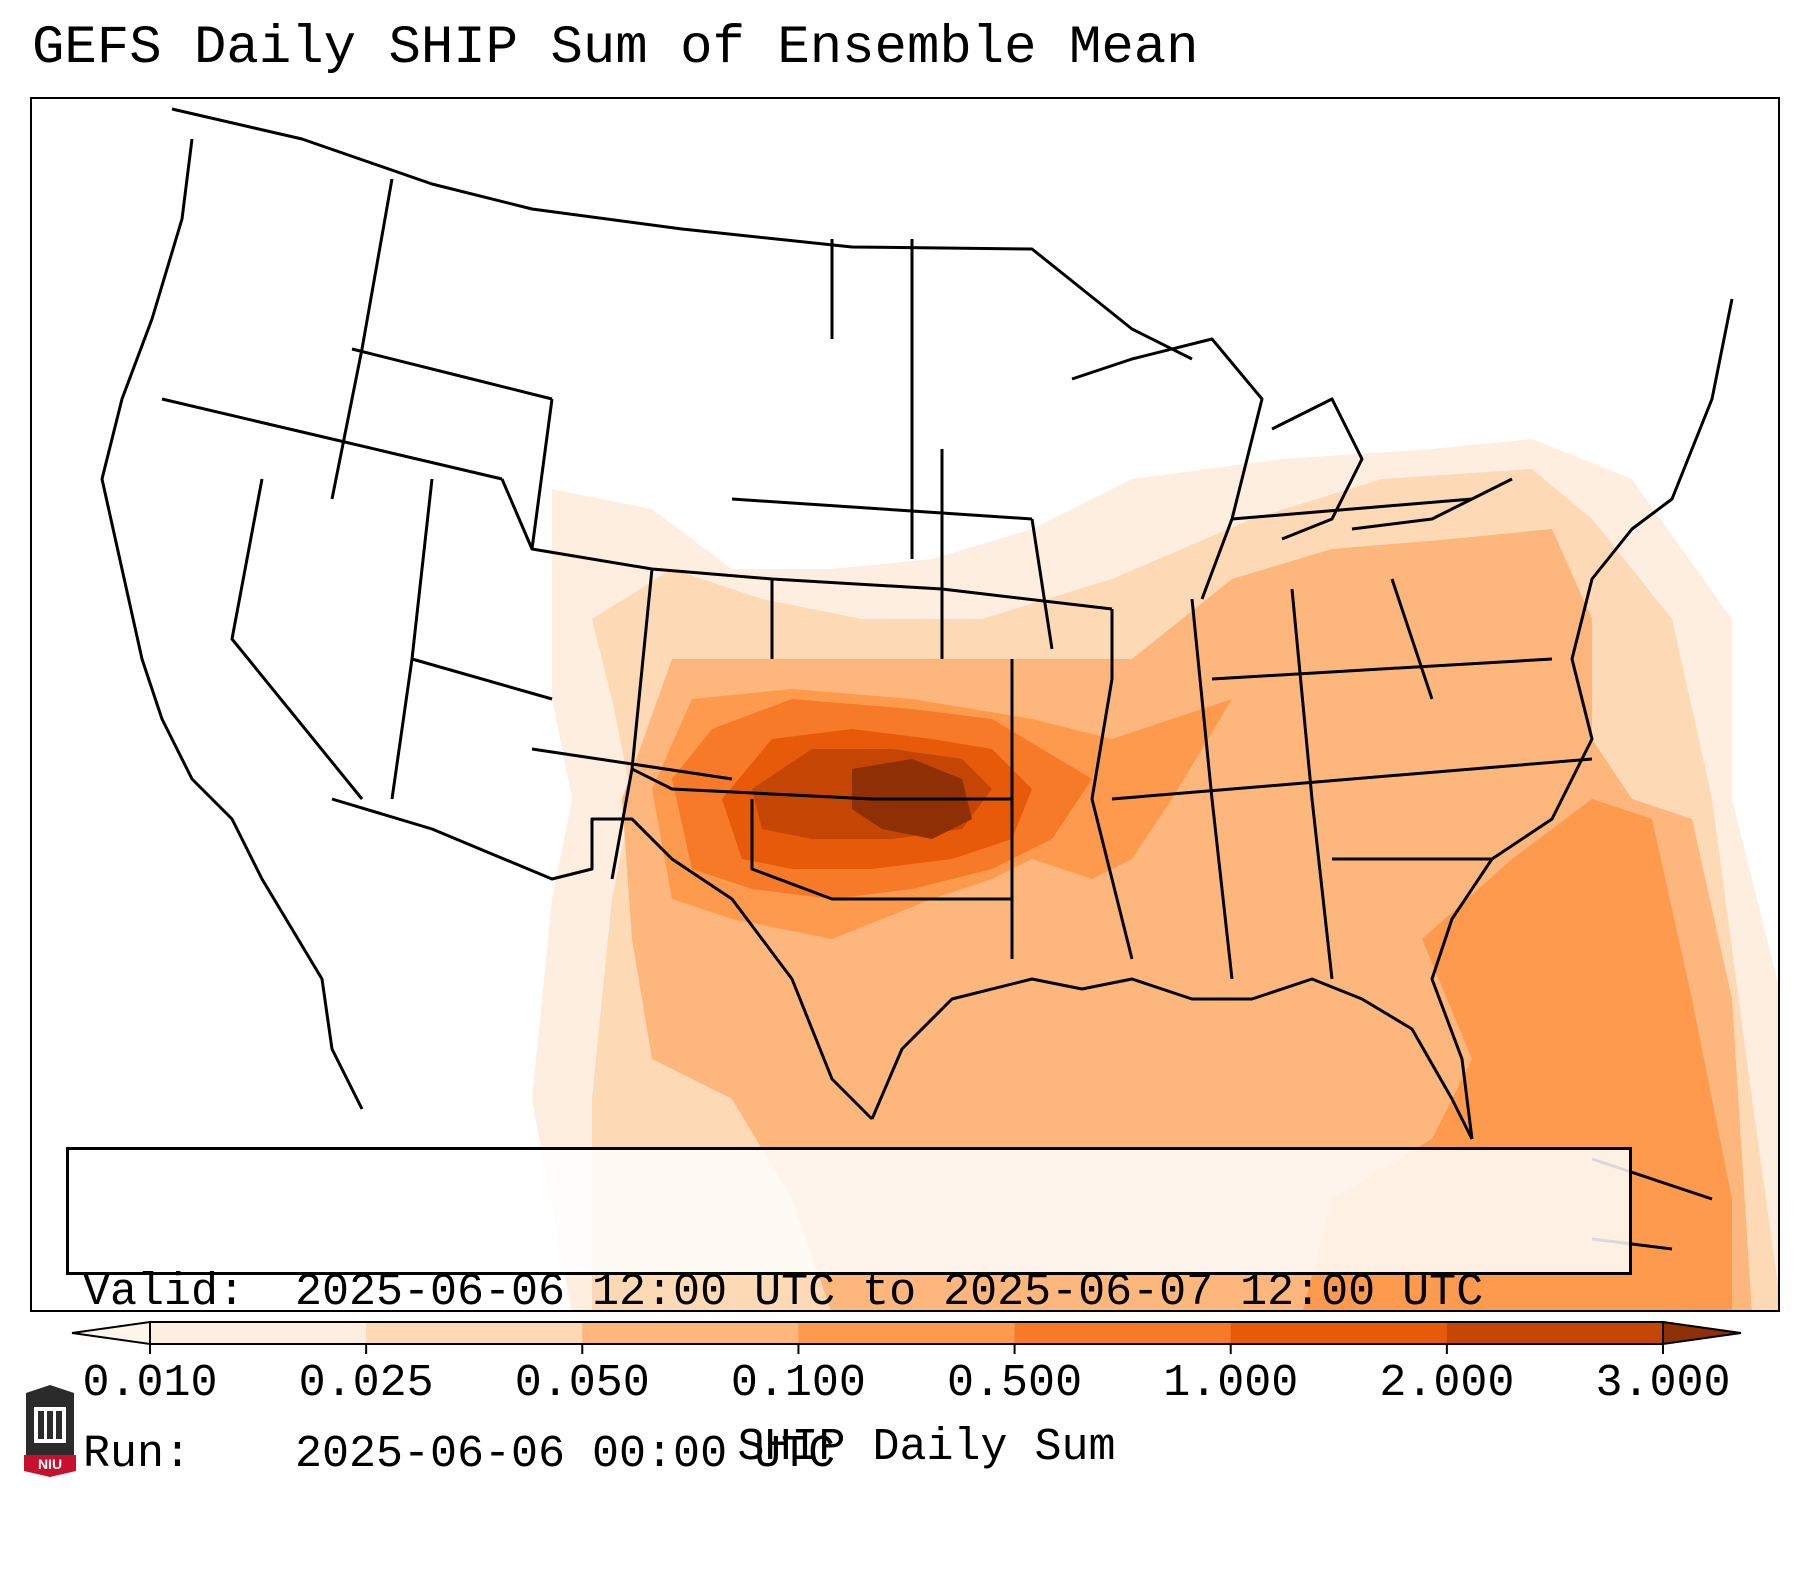  What do you see at coordinates (615, 49) in the screenshot?
I see `map-title: GEFS Daily SHIP Sum of Ensemble Mean` at bounding box center [615, 49].